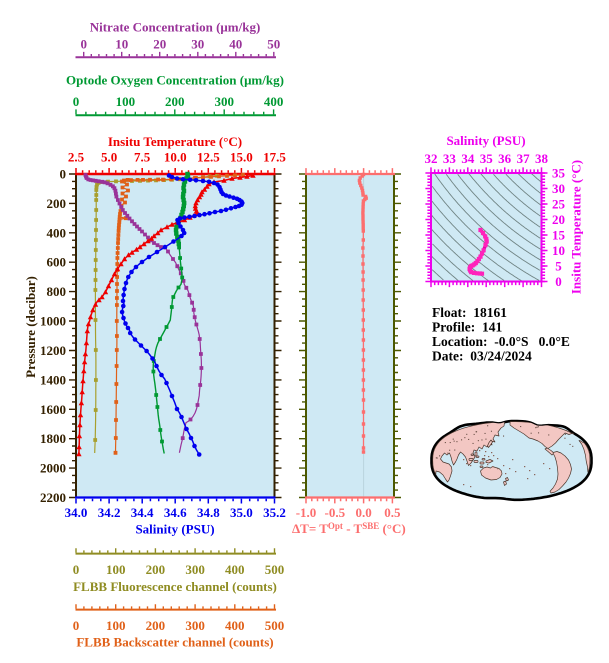  Describe the element at coordinates (235, 43) in the screenshot. I see `svg-text: 40` at that location.